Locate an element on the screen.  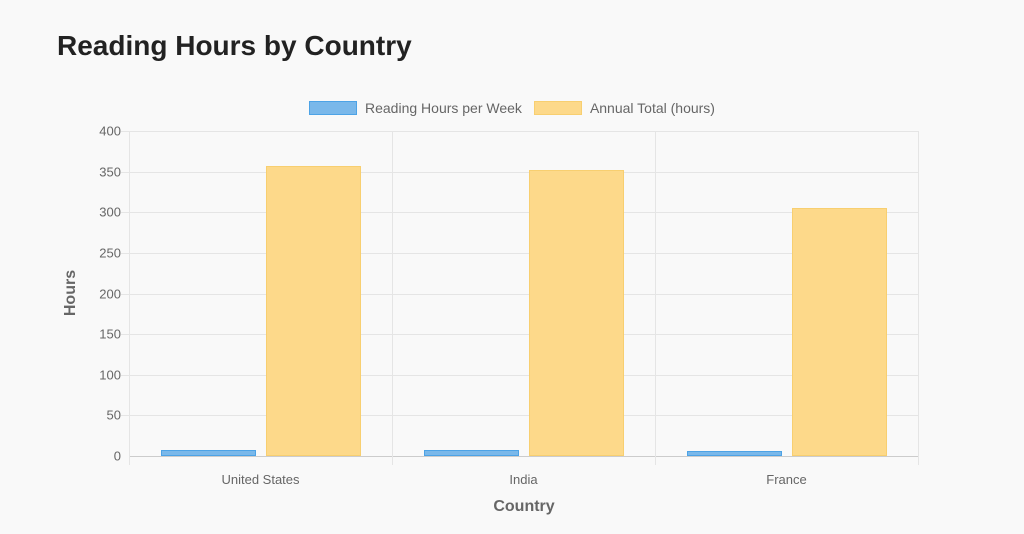
legend-item: Reading Hours per Week is located at coordinates (415, 108).